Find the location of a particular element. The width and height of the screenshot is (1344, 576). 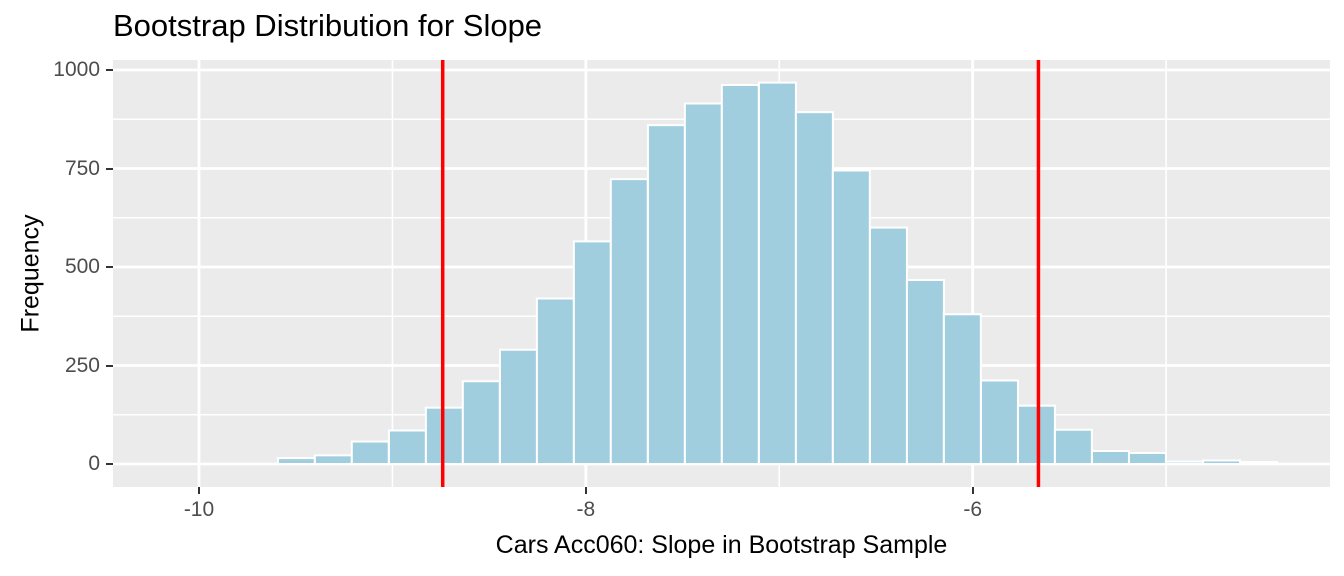

x-tick-label: -8 is located at coordinates (586, 509).